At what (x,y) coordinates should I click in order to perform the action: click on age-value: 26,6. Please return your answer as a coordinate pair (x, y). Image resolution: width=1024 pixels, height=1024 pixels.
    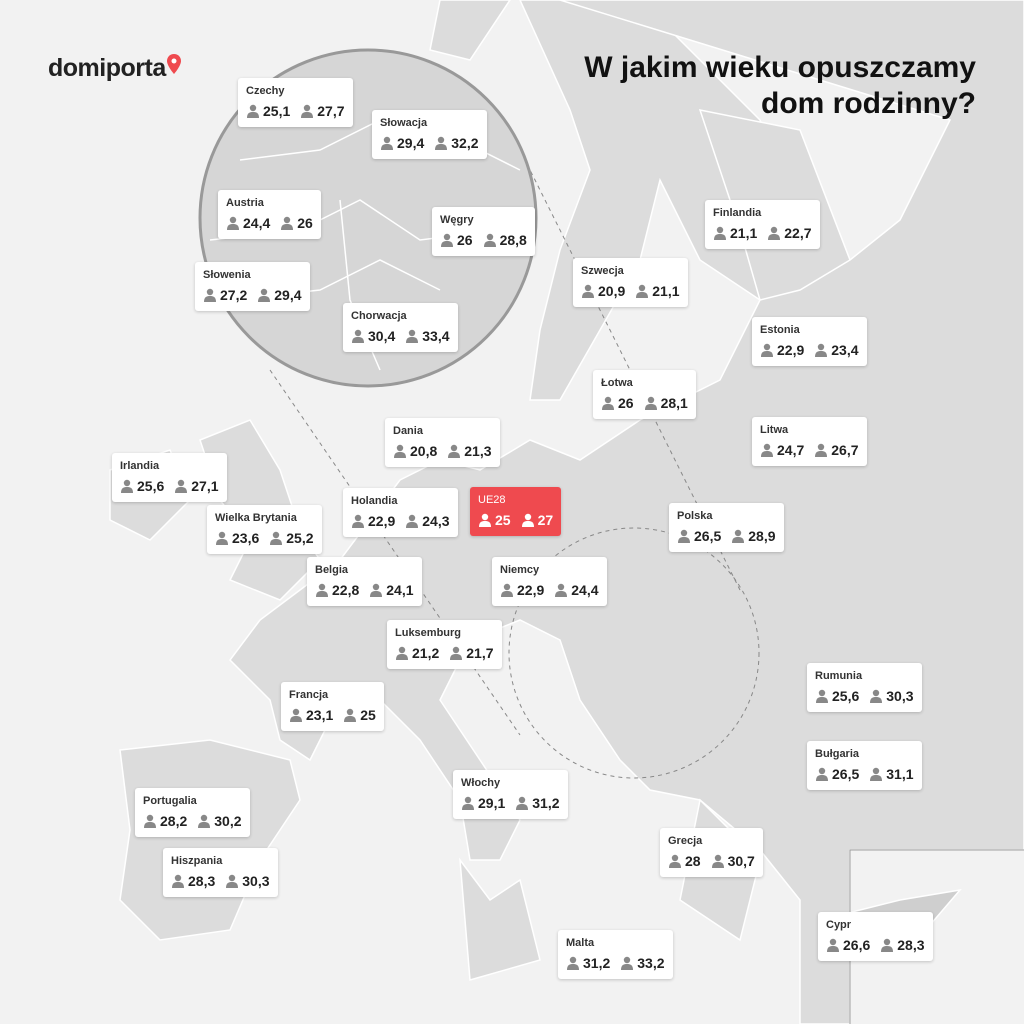
    Looking at the image, I should click on (848, 945).